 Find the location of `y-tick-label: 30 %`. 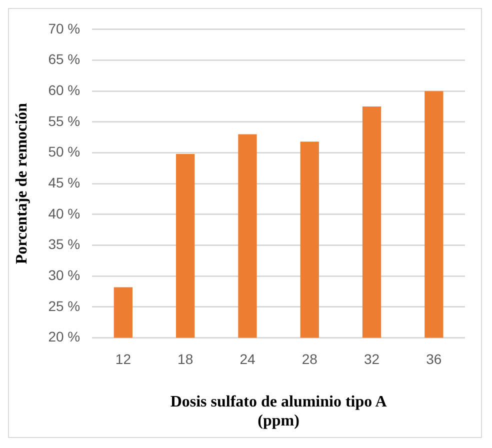

y-tick-label: 30 % is located at coordinates (64, 274).